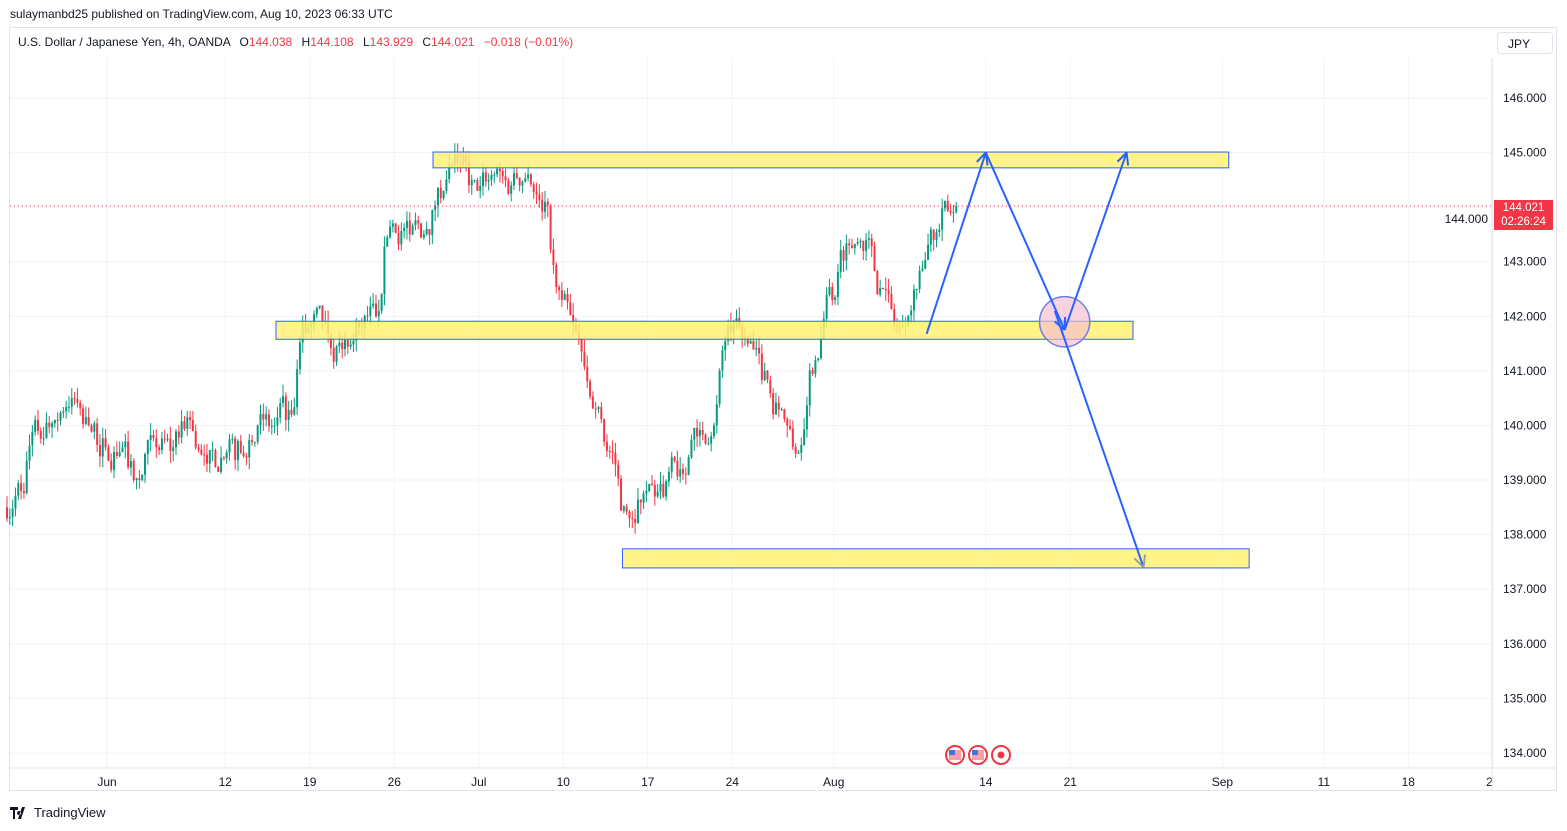  I want to click on y-tick-label: 136.000, so click(1525, 644).